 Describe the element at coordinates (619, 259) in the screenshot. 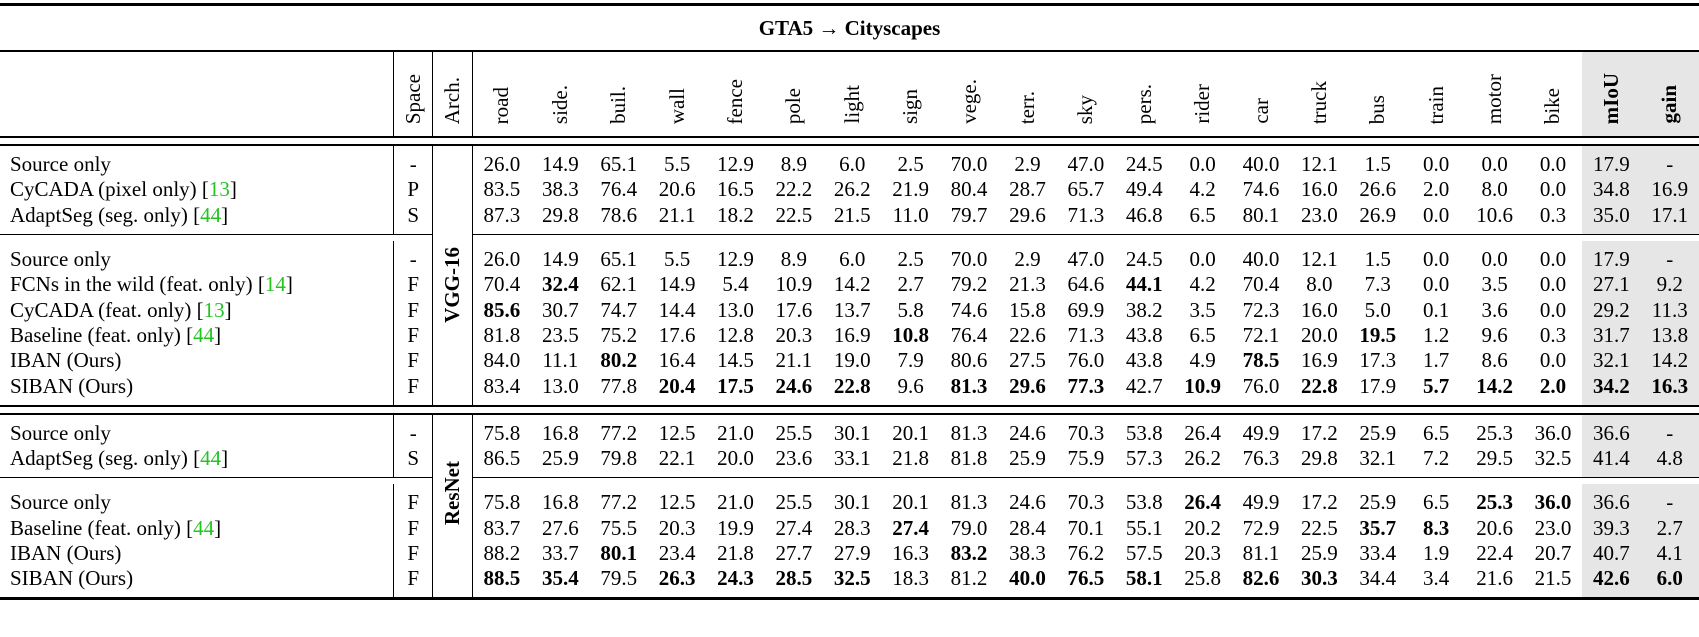

I see `score-cell: 65.1` at that location.